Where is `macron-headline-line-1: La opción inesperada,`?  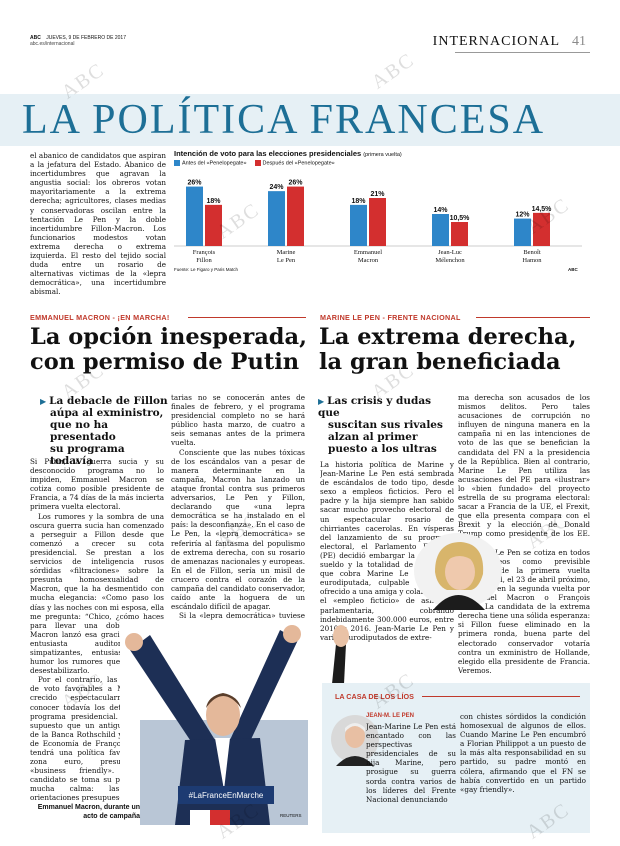
macron-headline-line-1: La opción inesperada, is located at coordinates (168, 337).